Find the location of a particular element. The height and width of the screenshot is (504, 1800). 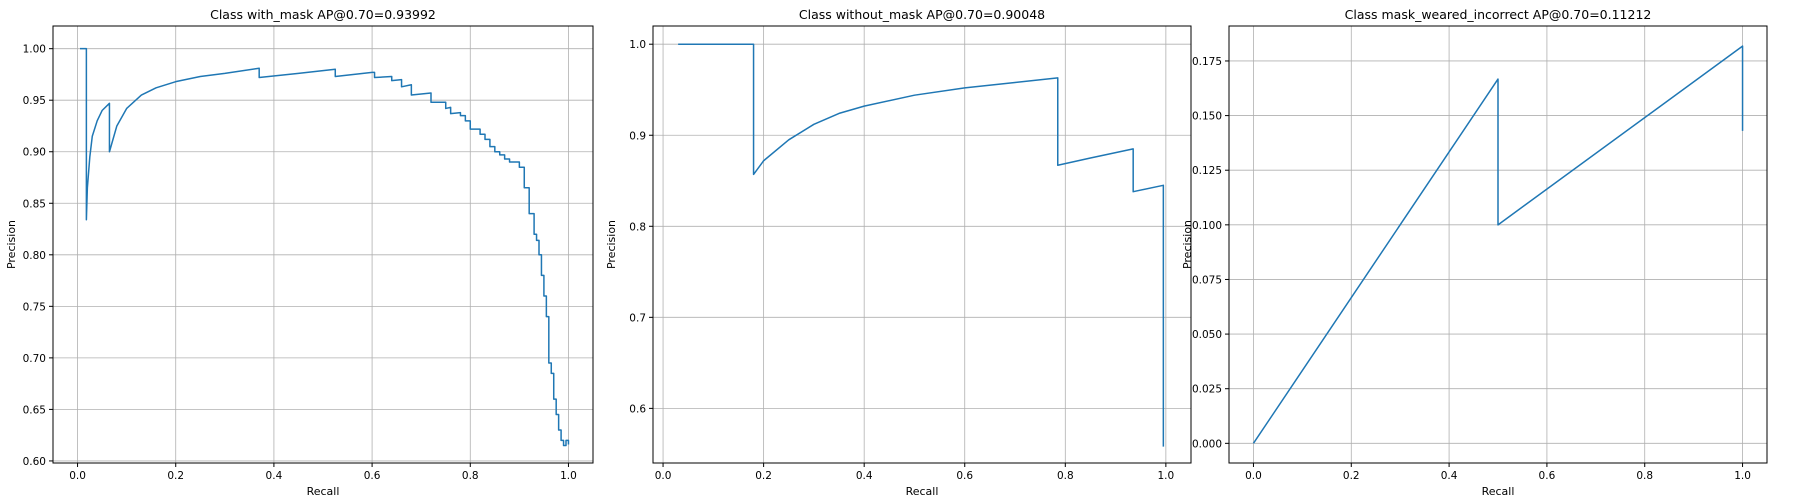

chart-title: Class without_mask AP@0.70=0.90048 is located at coordinates (922, 14).